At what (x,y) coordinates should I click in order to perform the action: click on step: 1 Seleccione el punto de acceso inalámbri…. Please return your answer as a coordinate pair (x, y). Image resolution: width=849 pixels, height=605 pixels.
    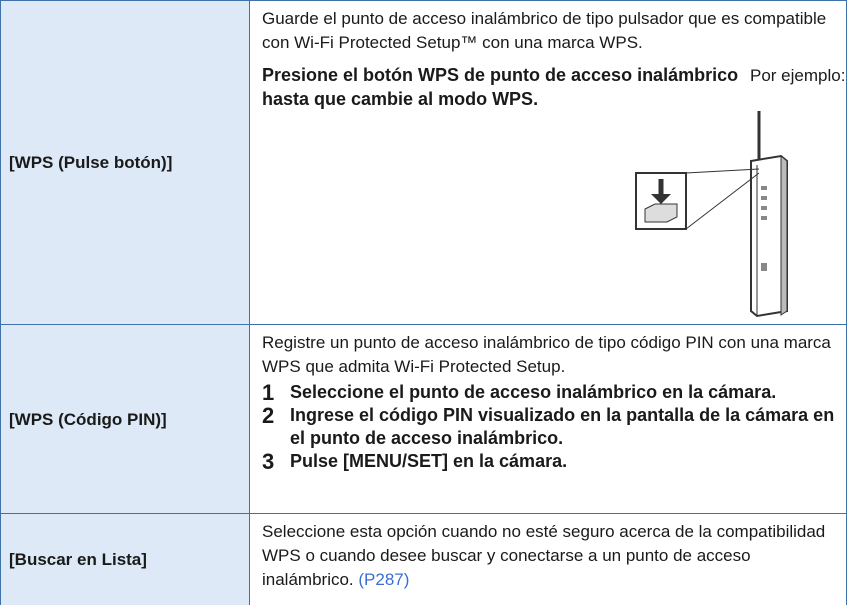
    Looking at the image, I should click on (549, 392).